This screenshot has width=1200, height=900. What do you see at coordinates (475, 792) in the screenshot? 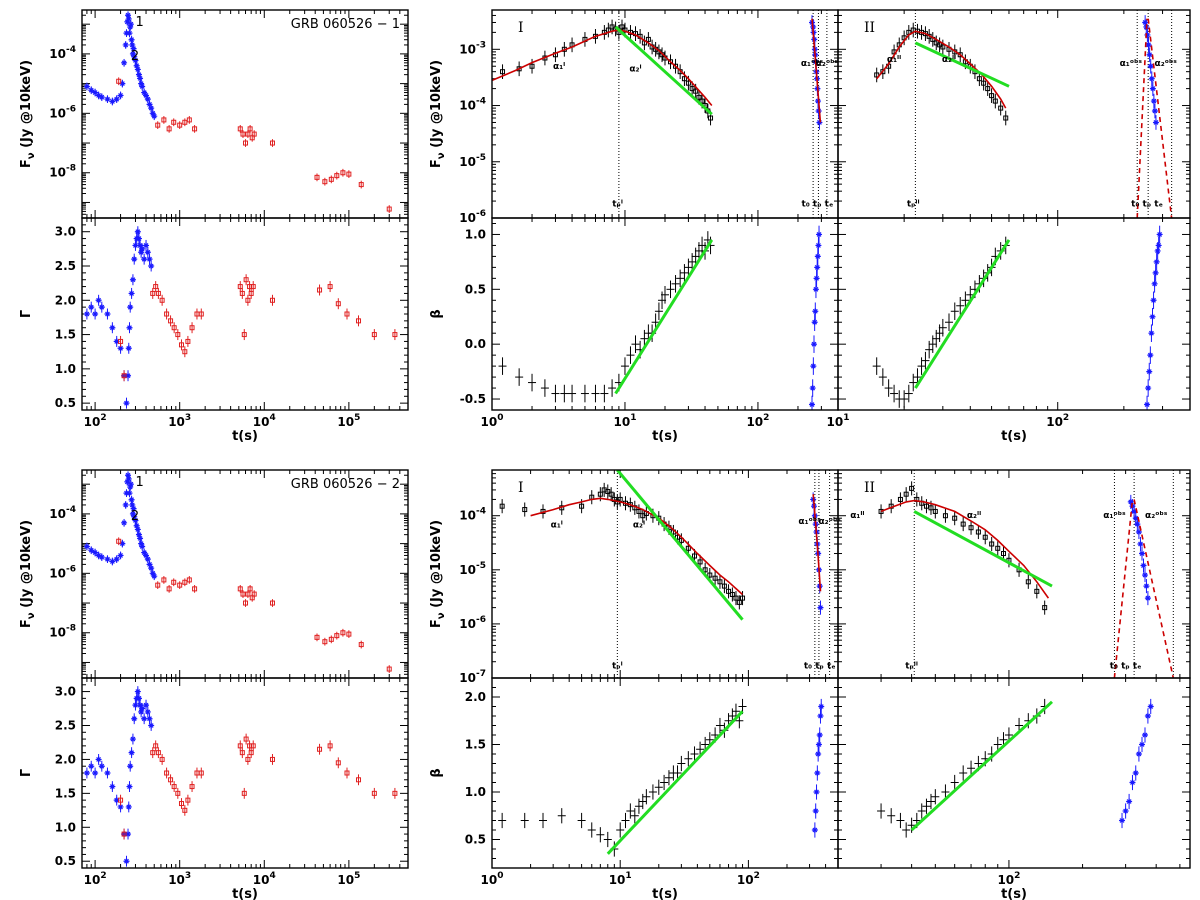
I see `y-tick-label: 1.0` at bounding box center [475, 792].